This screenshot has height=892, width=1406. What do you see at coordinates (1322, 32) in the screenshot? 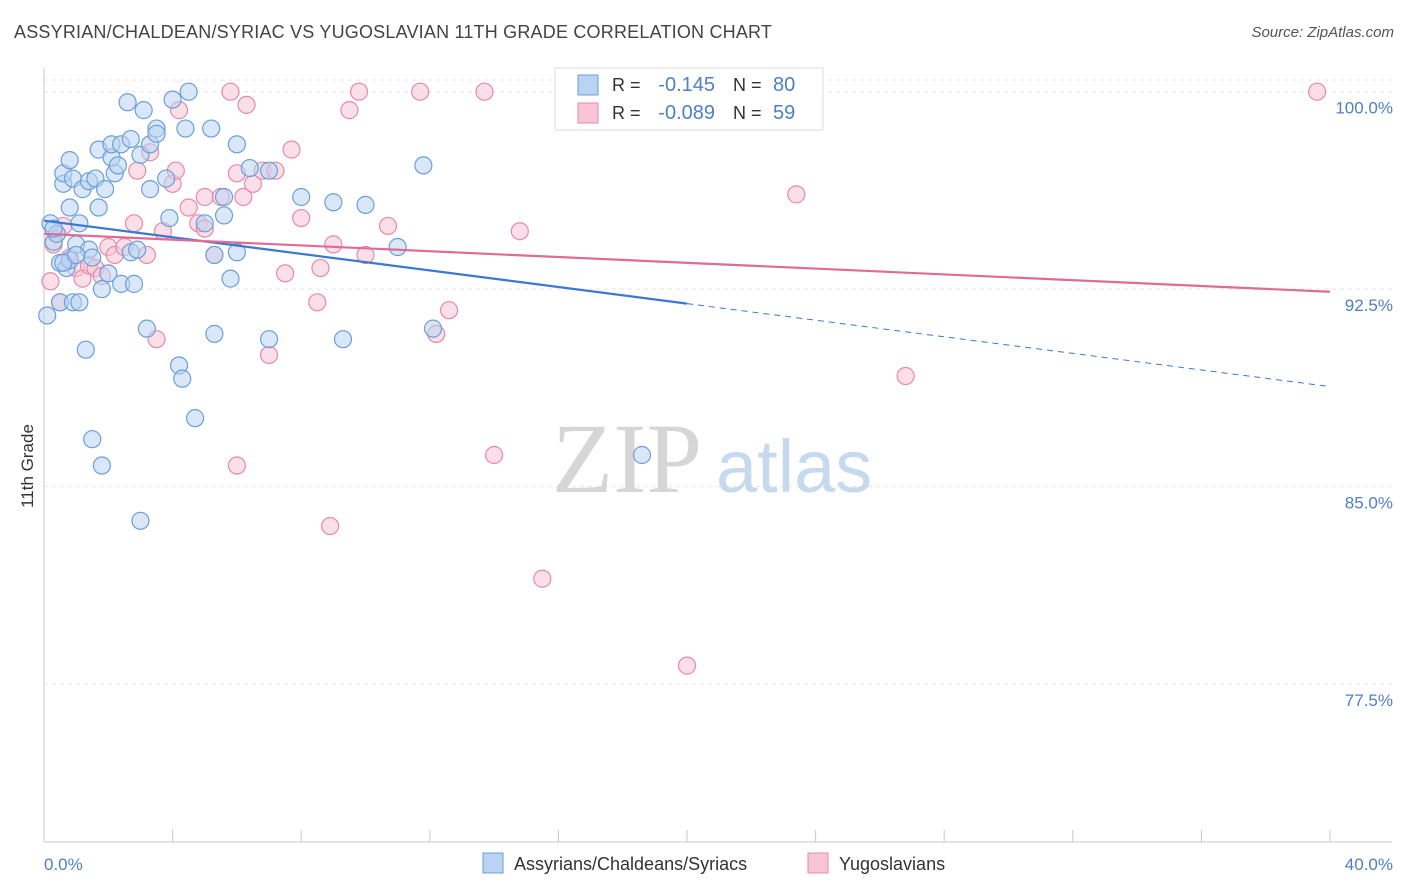
I see `source-label: Source: ZipAtlas.com` at bounding box center [1322, 32].